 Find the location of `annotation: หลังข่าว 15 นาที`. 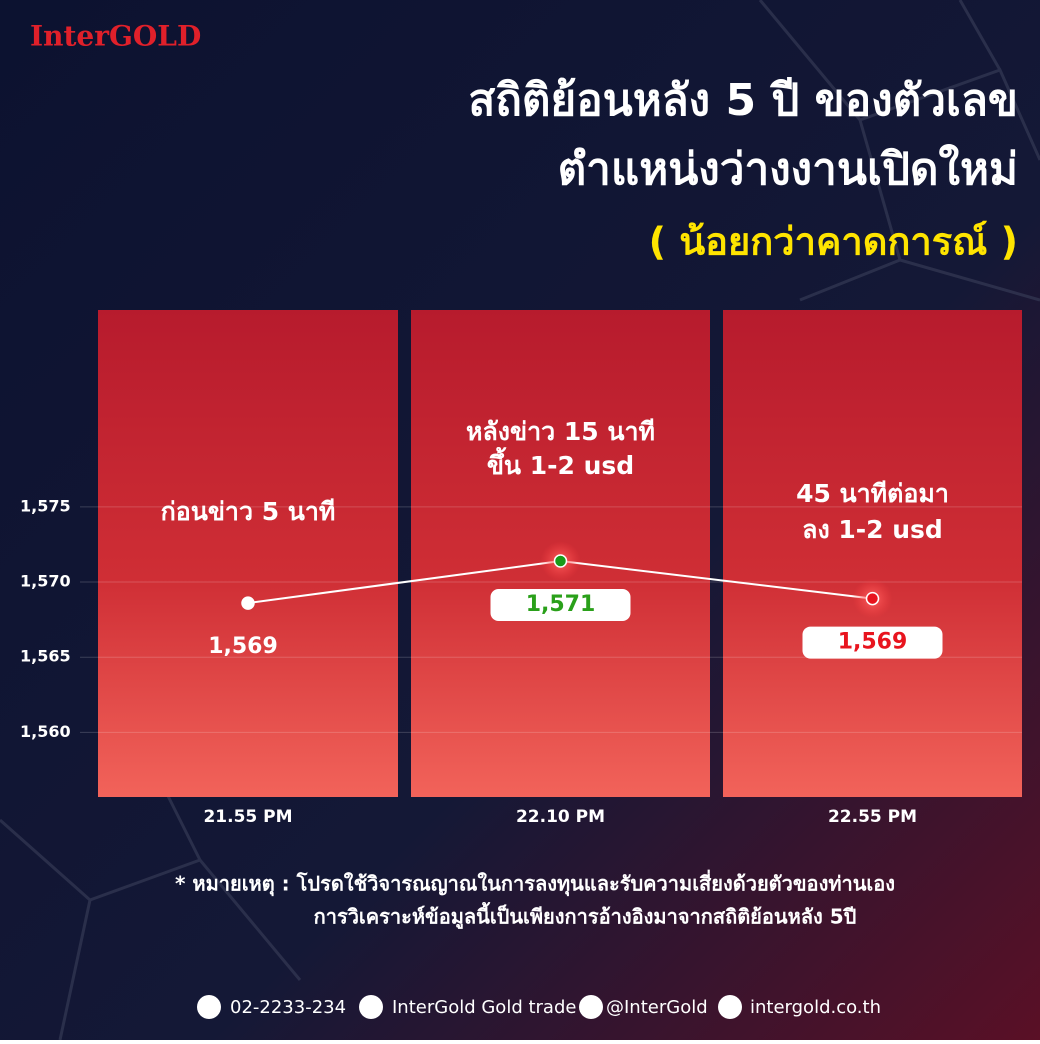

annotation: หลังข่าว 15 นาที is located at coordinates (560, 431).